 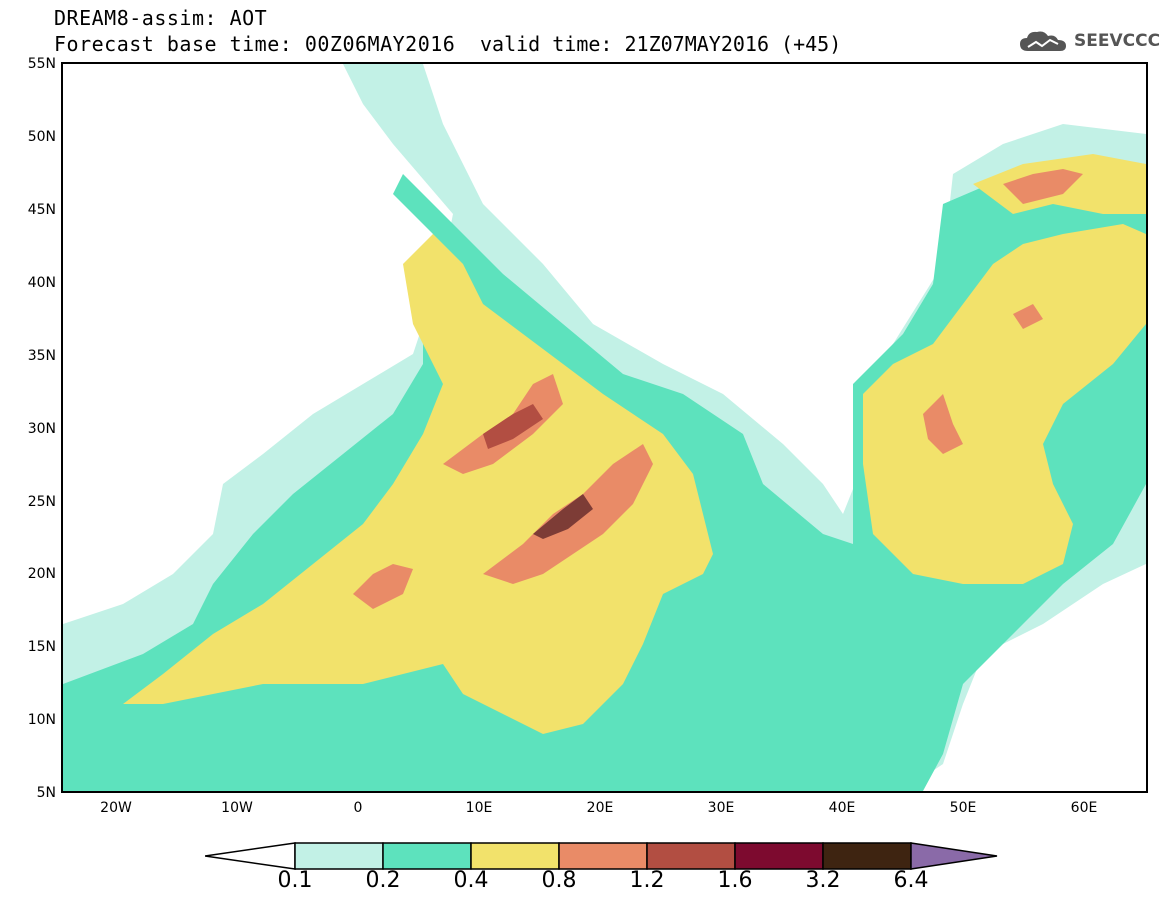 What do you see at coordinates (116, 808) in the screenshot?
I see `lon-label-20w: 20W` at bounding box center [116, 808].